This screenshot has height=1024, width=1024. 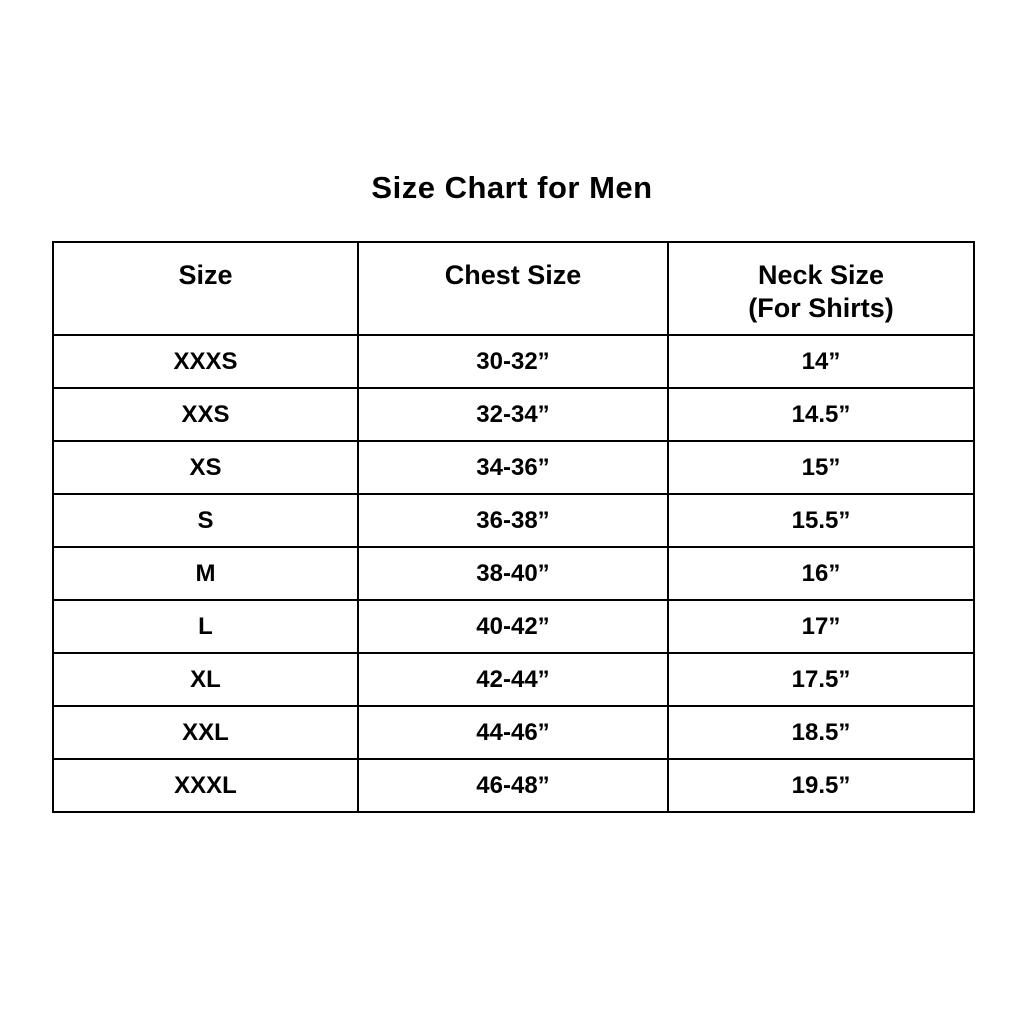 I want to click on table-row: L 40-42” 17”, so click(x=513, y=626).